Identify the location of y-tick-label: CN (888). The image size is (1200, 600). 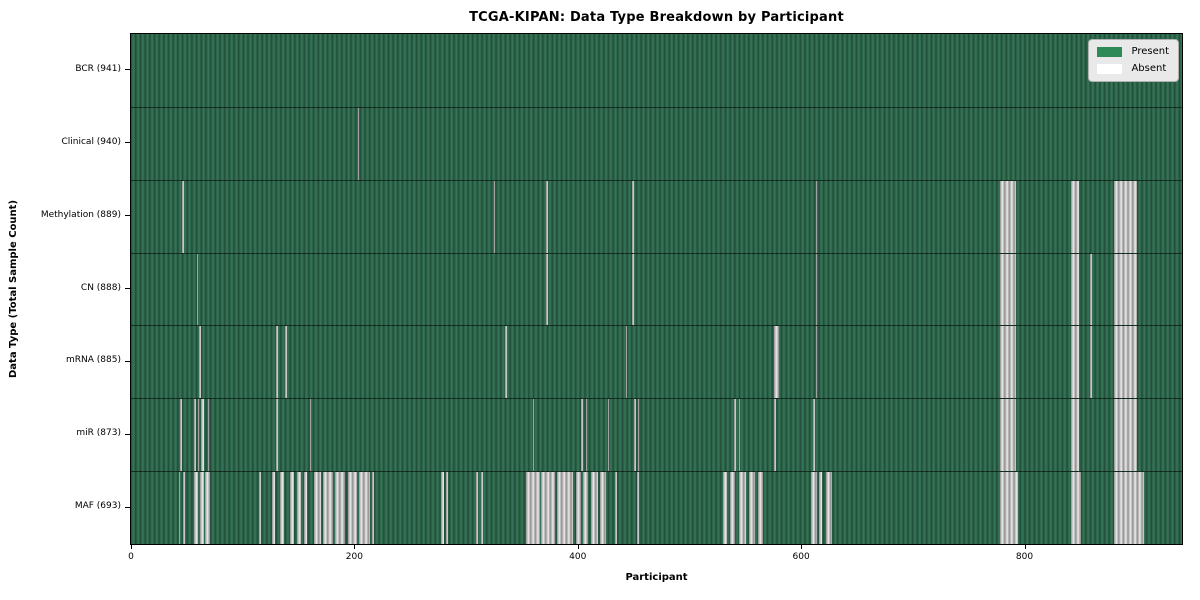
(100, 287).